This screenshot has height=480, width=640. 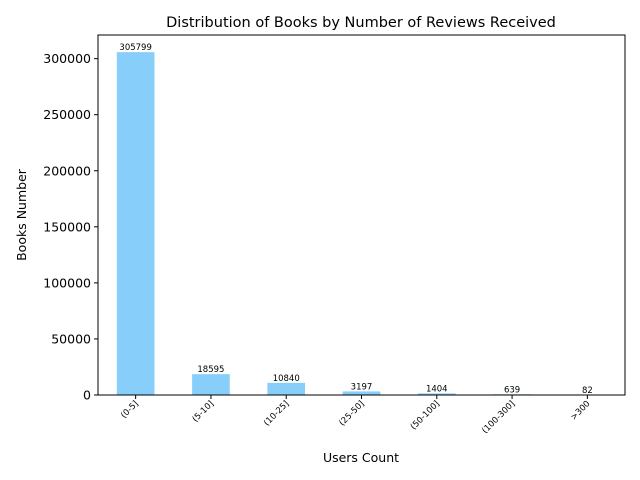 I want to click on y-tick-label-3: 150000, so click(x=67, y=226).